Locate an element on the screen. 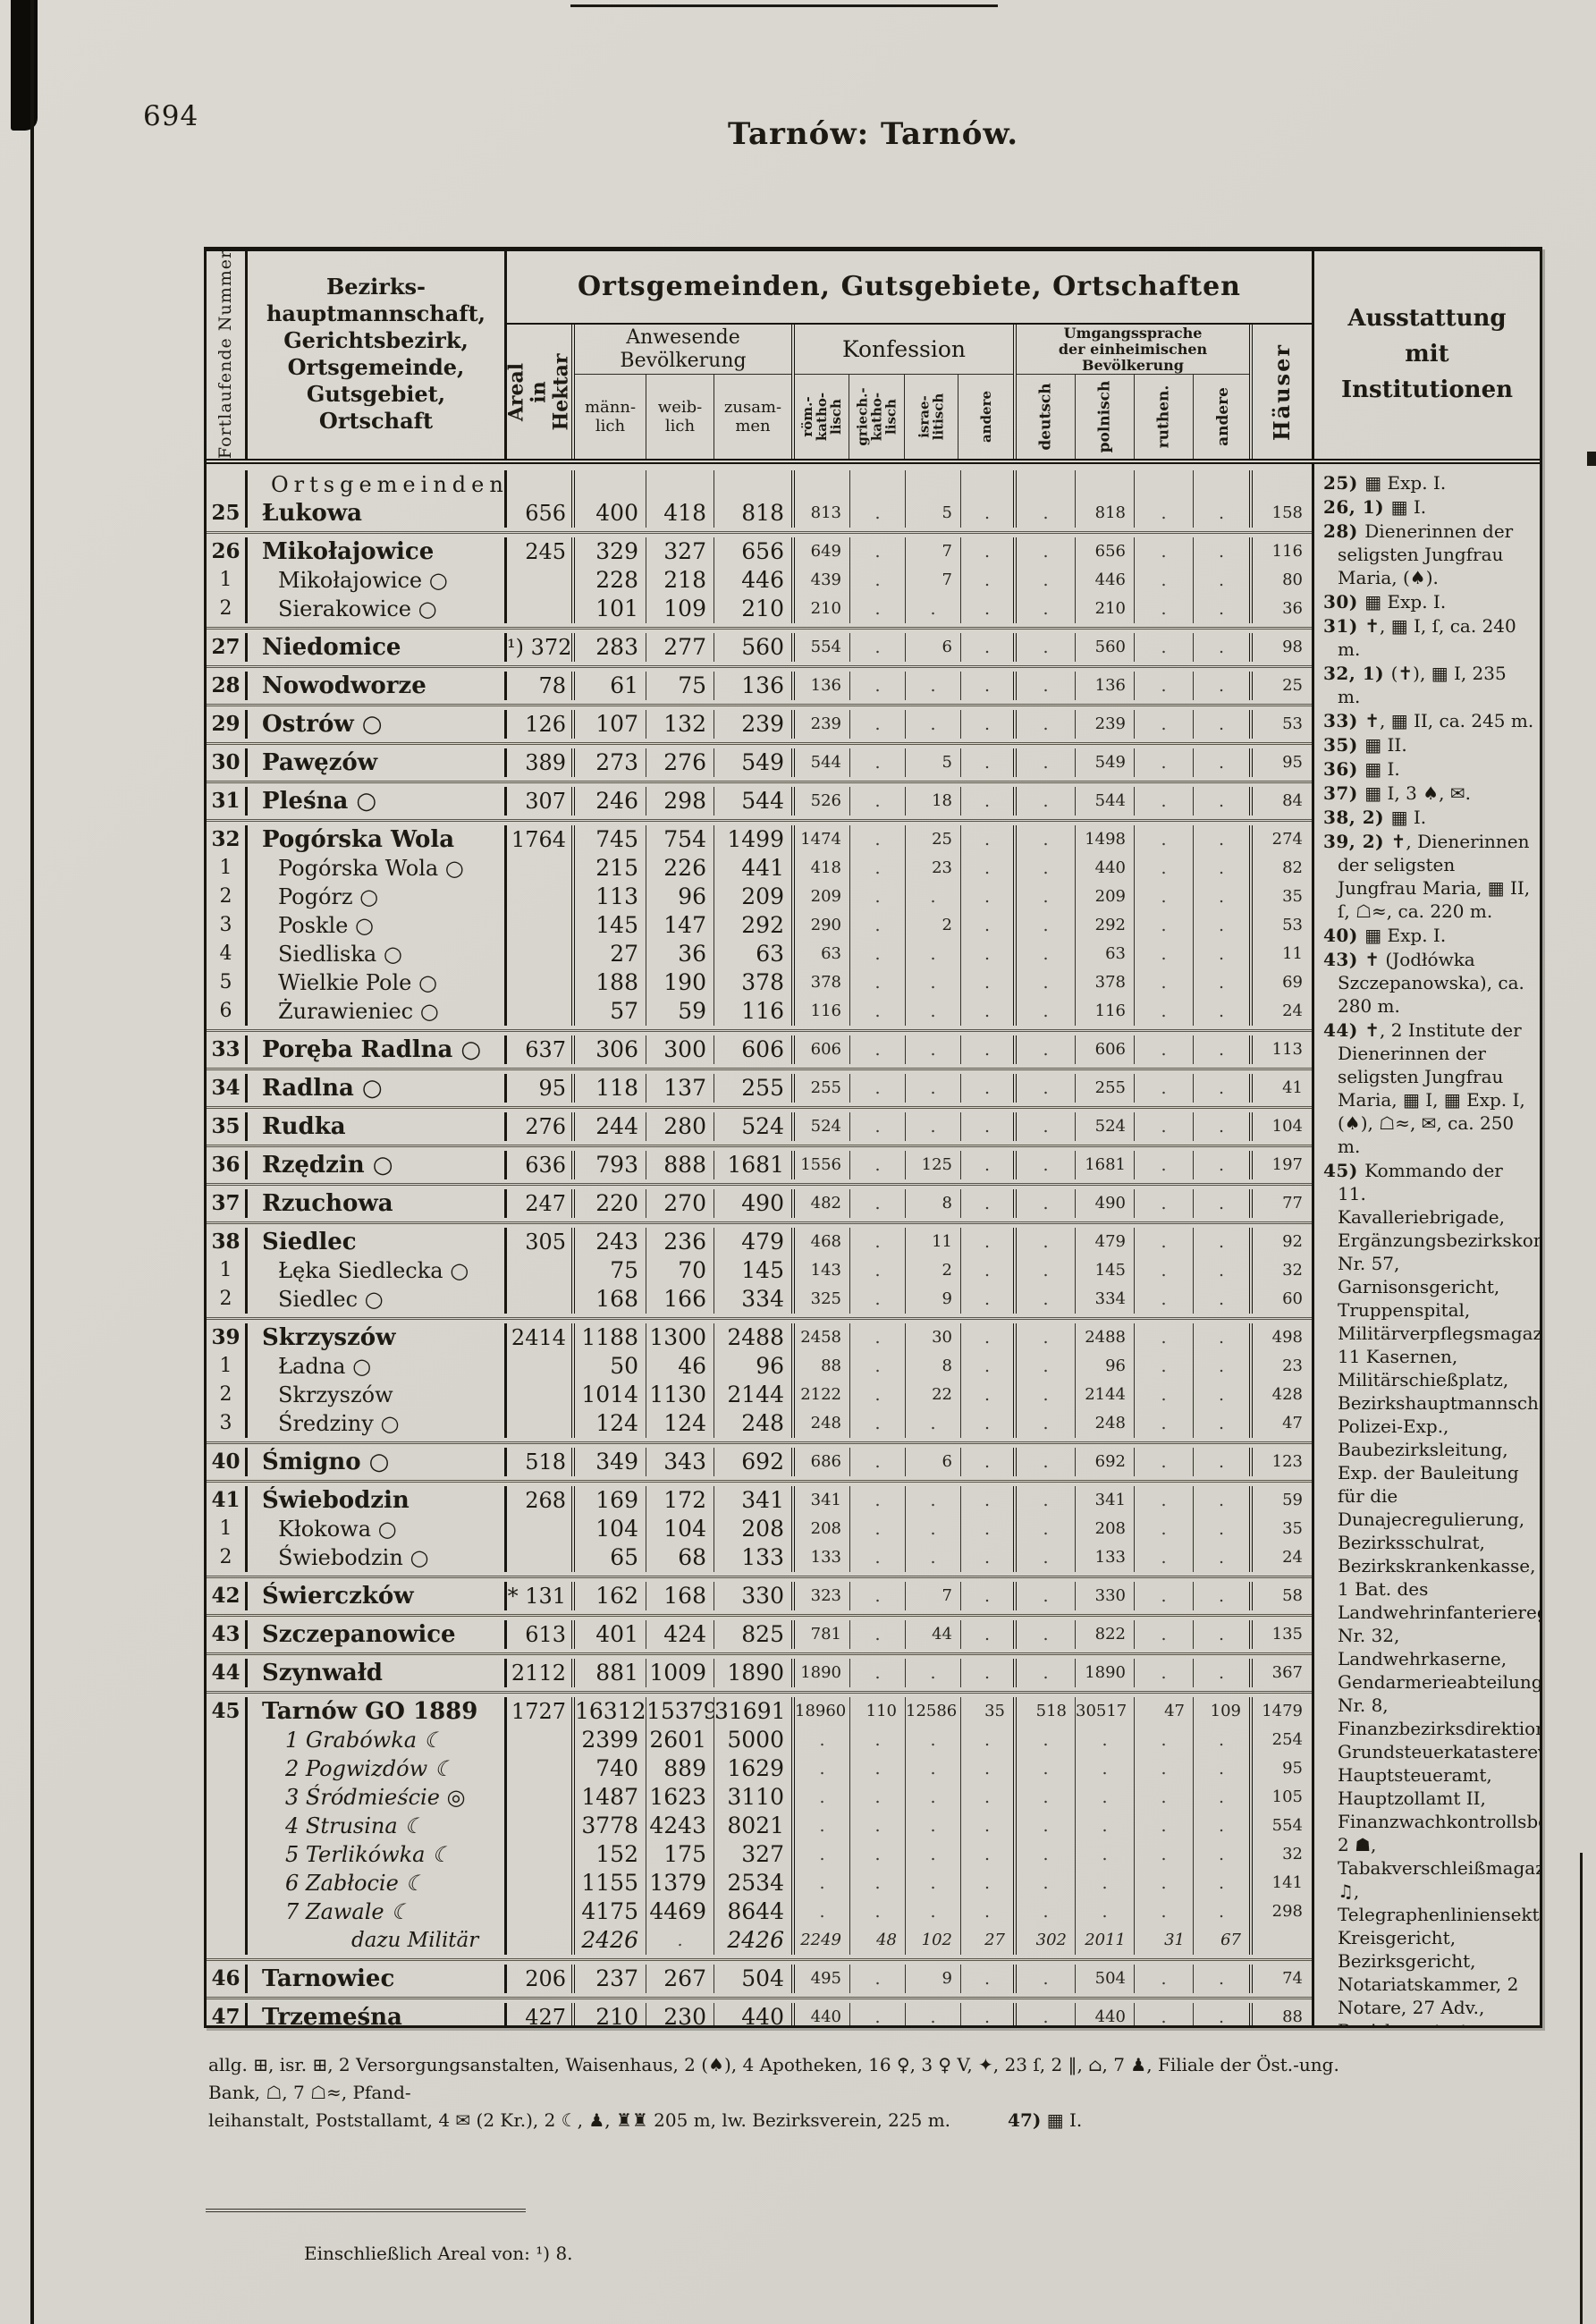 The width and height of the screenshot is (1596, 2324). cell-sprache-1: 818 is located at coordinates (1106, 513).